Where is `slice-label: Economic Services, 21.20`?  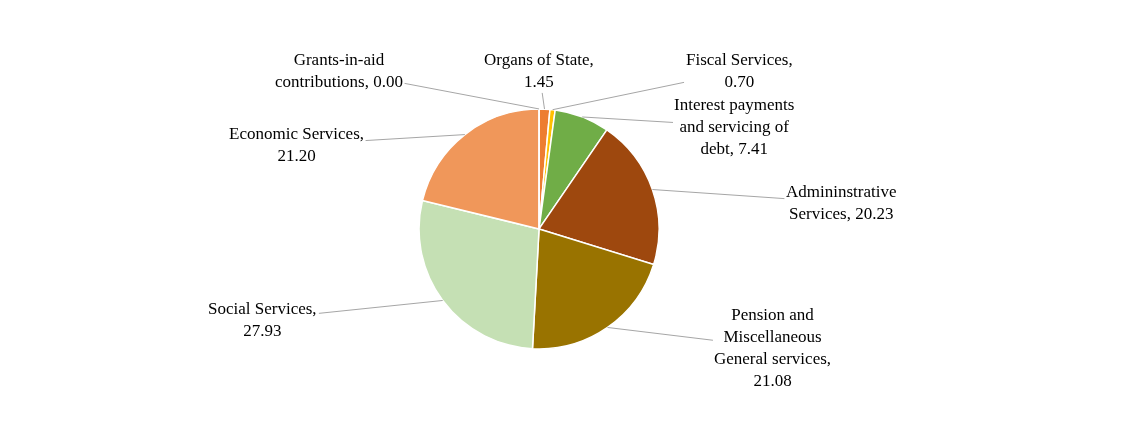
slice-label: Economic Services, 21.20 is located at coordinates (297, 145).